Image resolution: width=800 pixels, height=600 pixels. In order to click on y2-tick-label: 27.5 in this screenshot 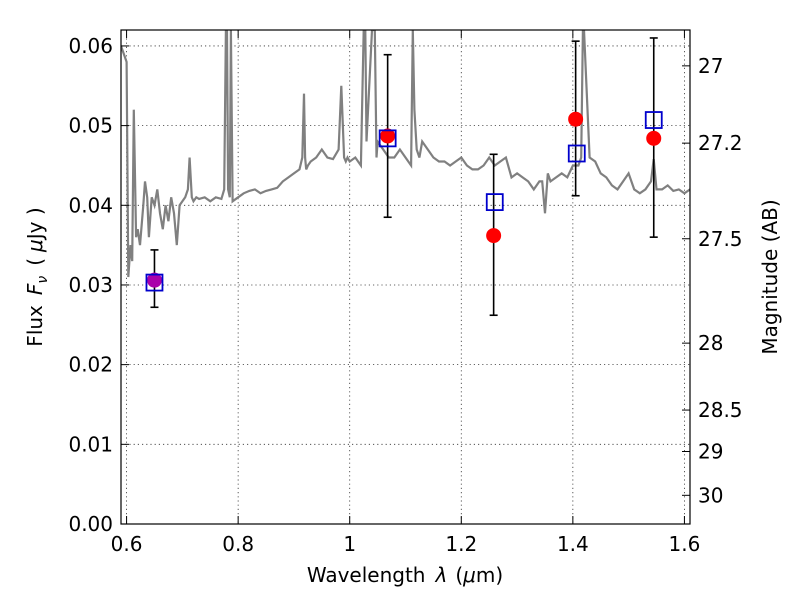, I will do `click(720, 239)`.